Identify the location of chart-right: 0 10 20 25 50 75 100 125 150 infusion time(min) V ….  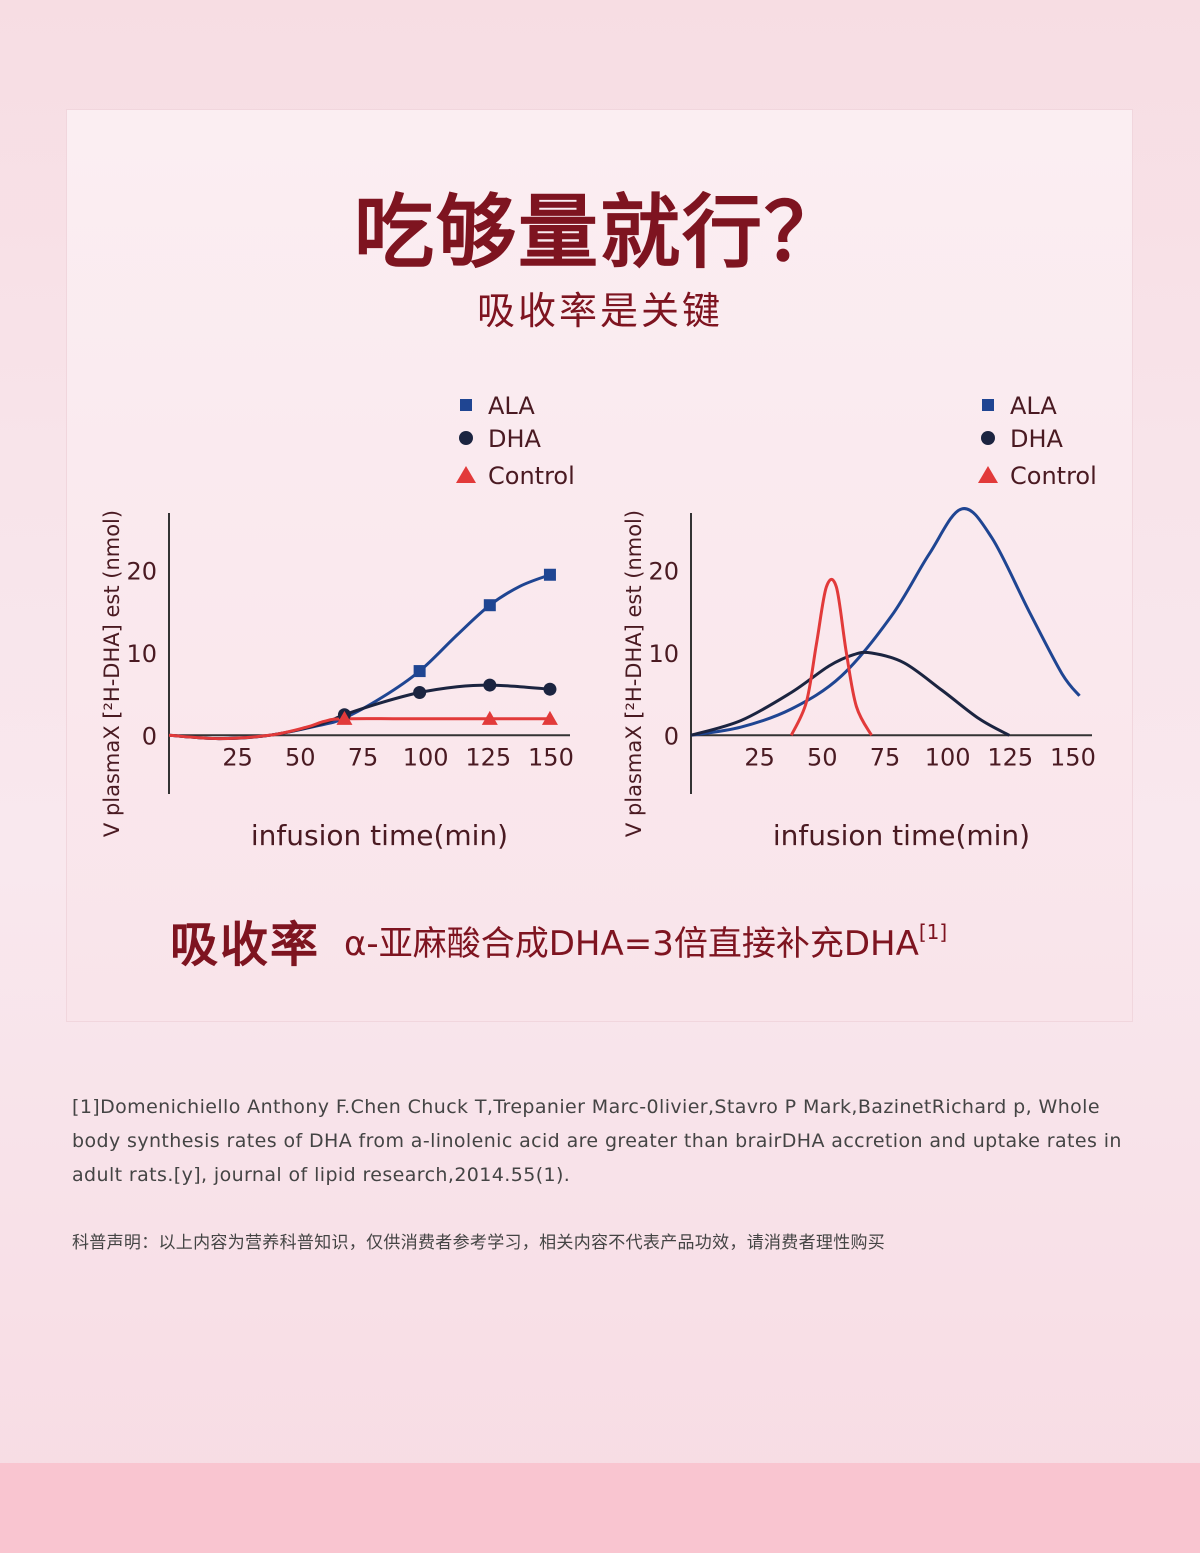
(859, 622).